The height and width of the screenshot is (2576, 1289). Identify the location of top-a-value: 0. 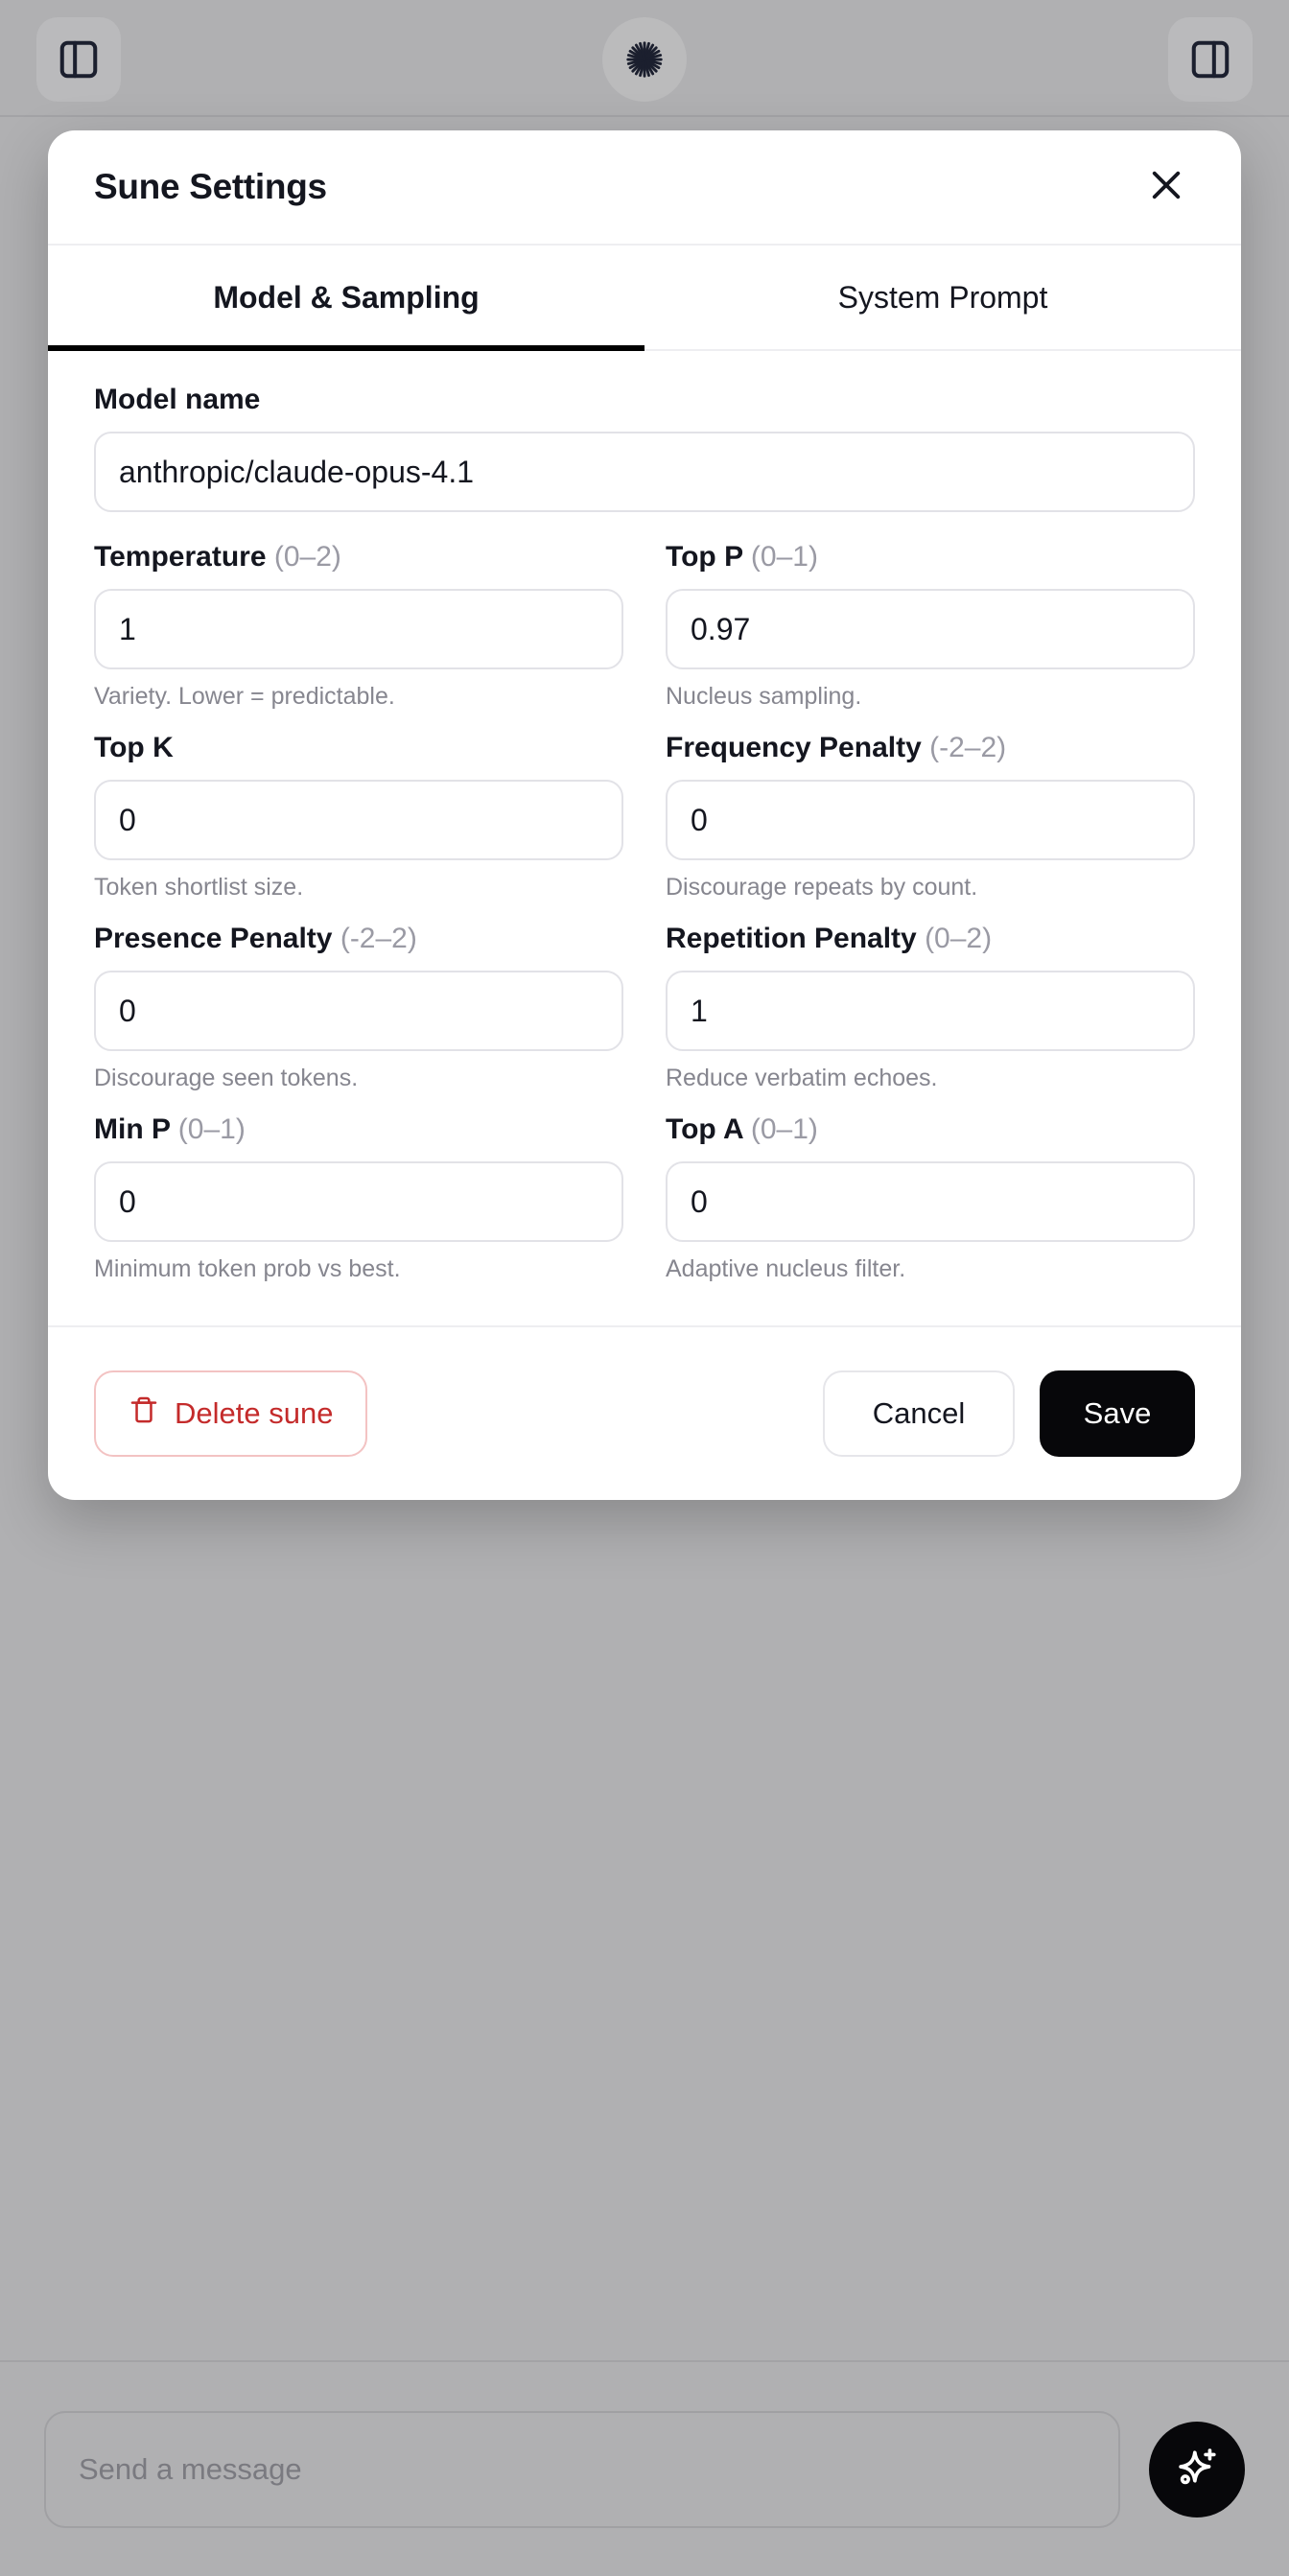
(699, 1201).